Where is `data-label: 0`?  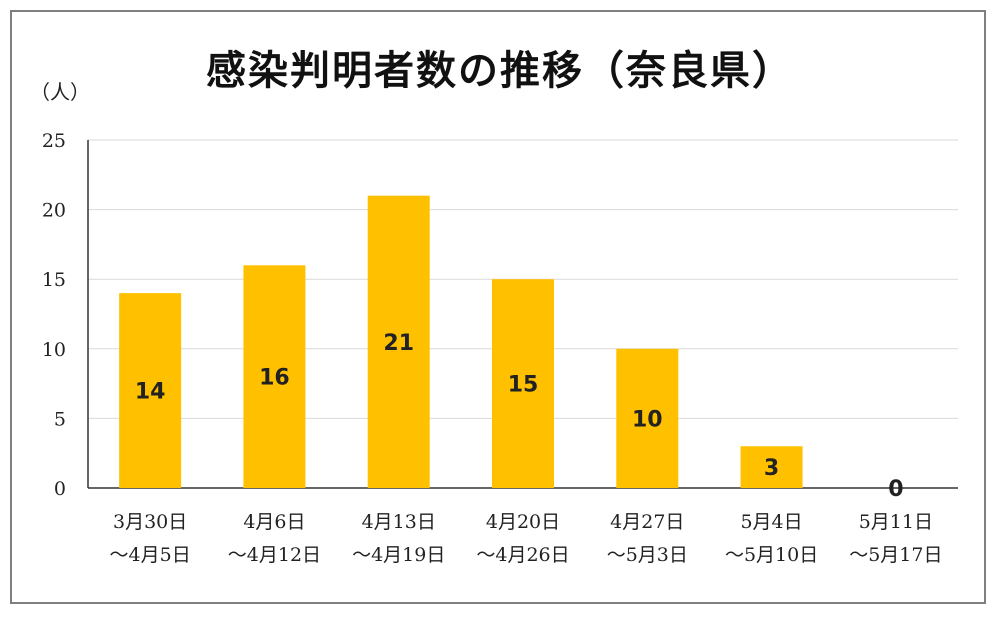
data-label: 0 is located at coordinates (895, 489).